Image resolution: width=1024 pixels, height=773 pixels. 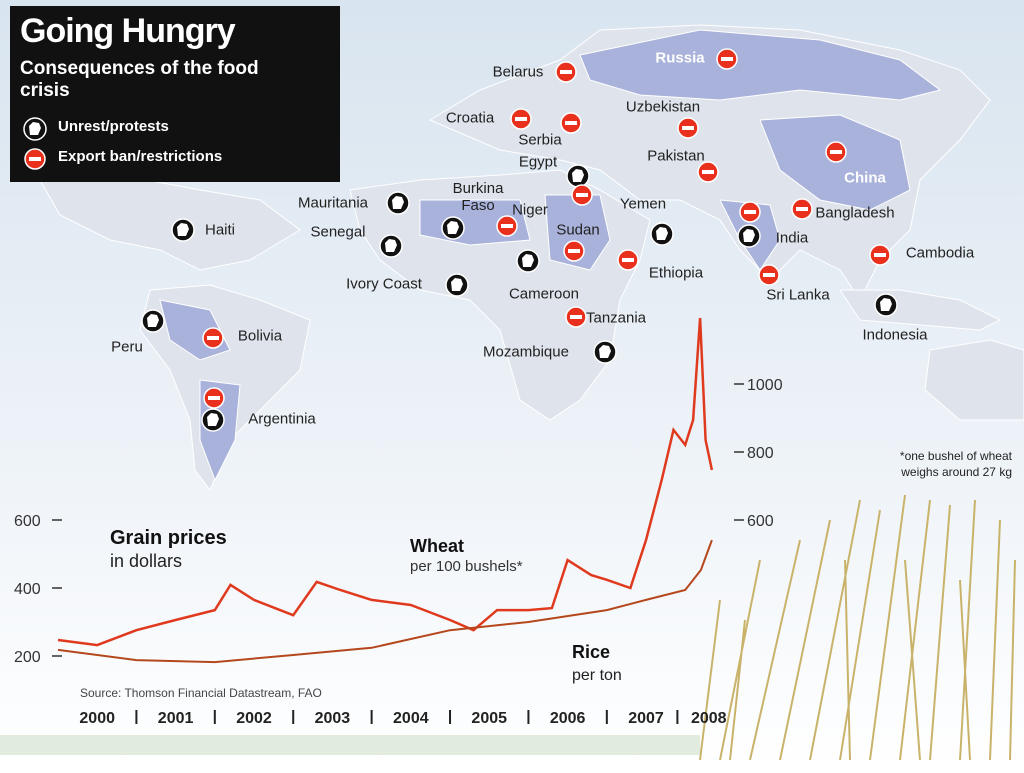 What do you see at coordinates (940, 253) in the screenshot?
I see `country-label: Cambodia` at bounding box center [940, 253].